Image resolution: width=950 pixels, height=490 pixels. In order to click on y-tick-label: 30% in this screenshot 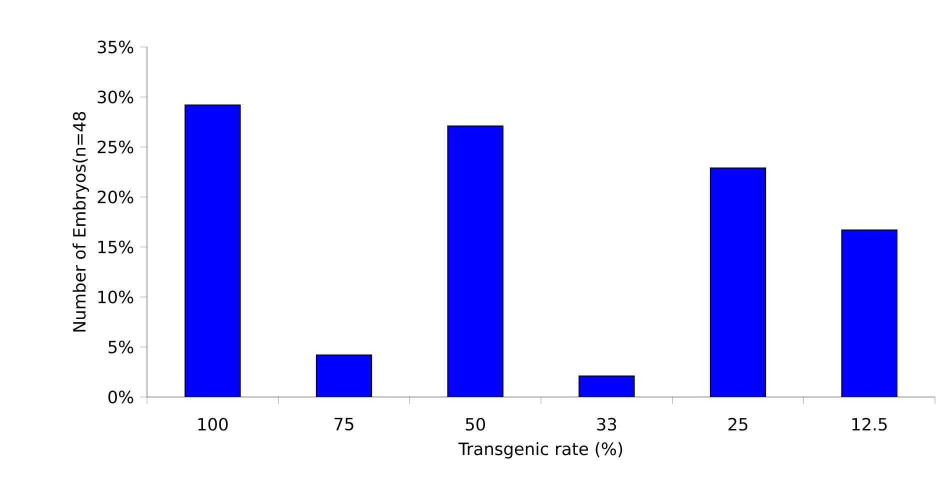, I will do `click(116, 97)`.